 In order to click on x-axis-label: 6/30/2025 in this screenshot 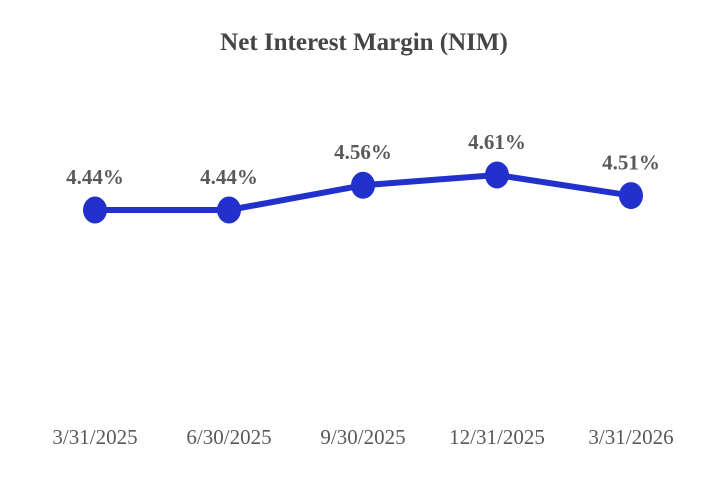, I will do `click(228, 437)`.